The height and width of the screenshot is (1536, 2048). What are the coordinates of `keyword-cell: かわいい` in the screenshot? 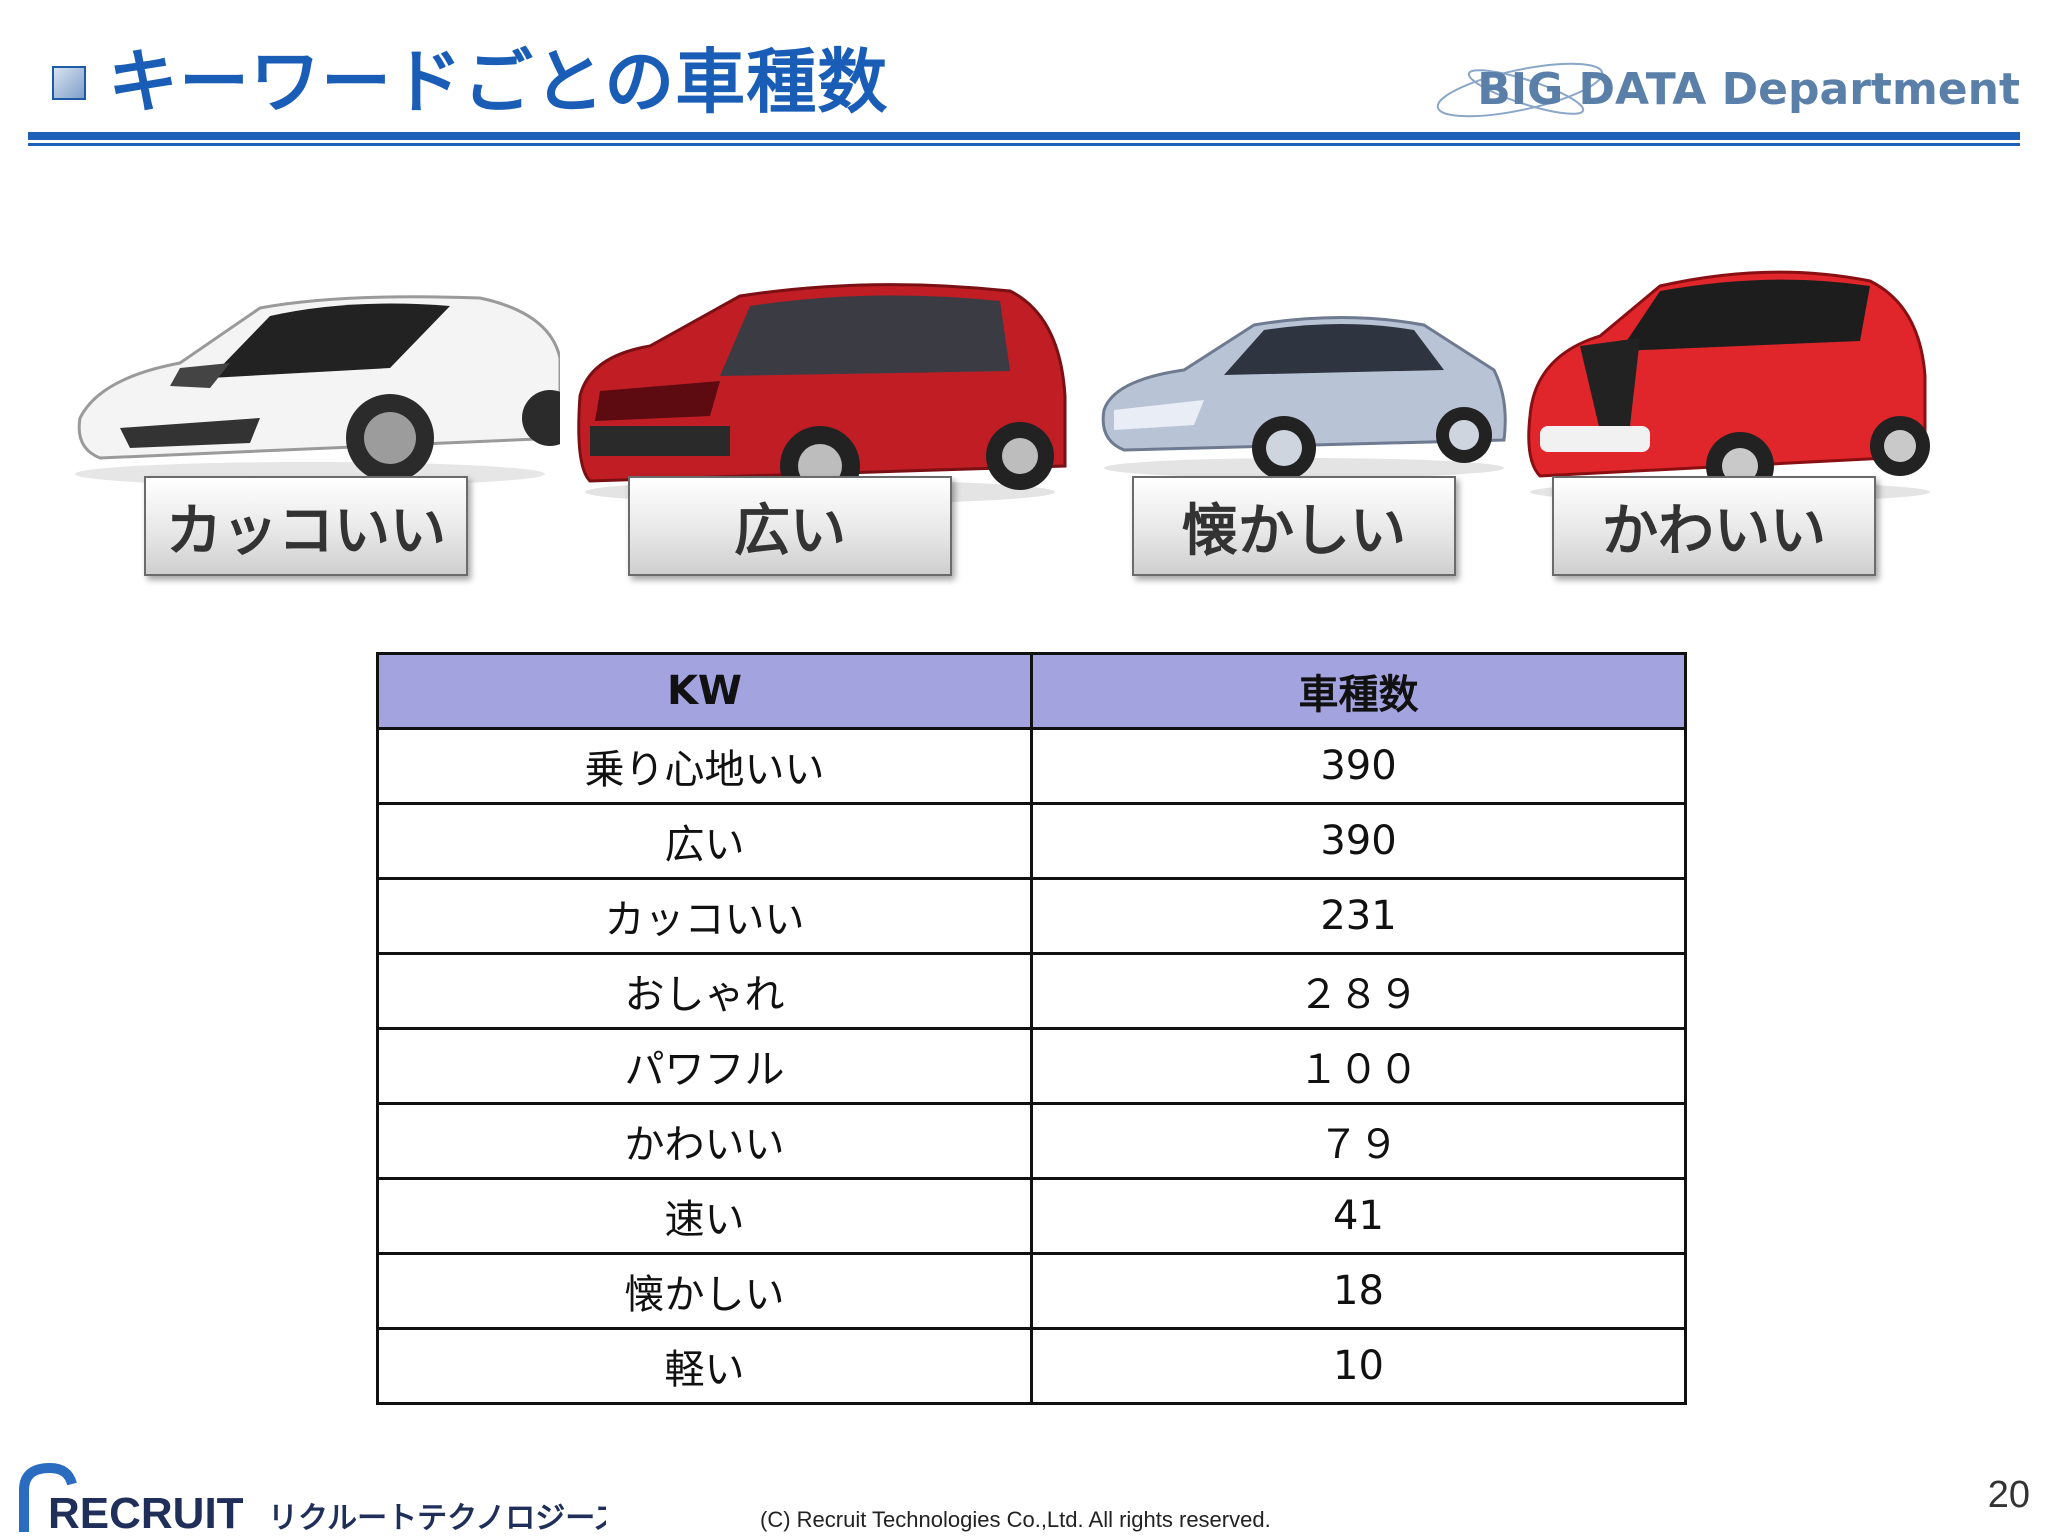 It's located at (704, 1141).